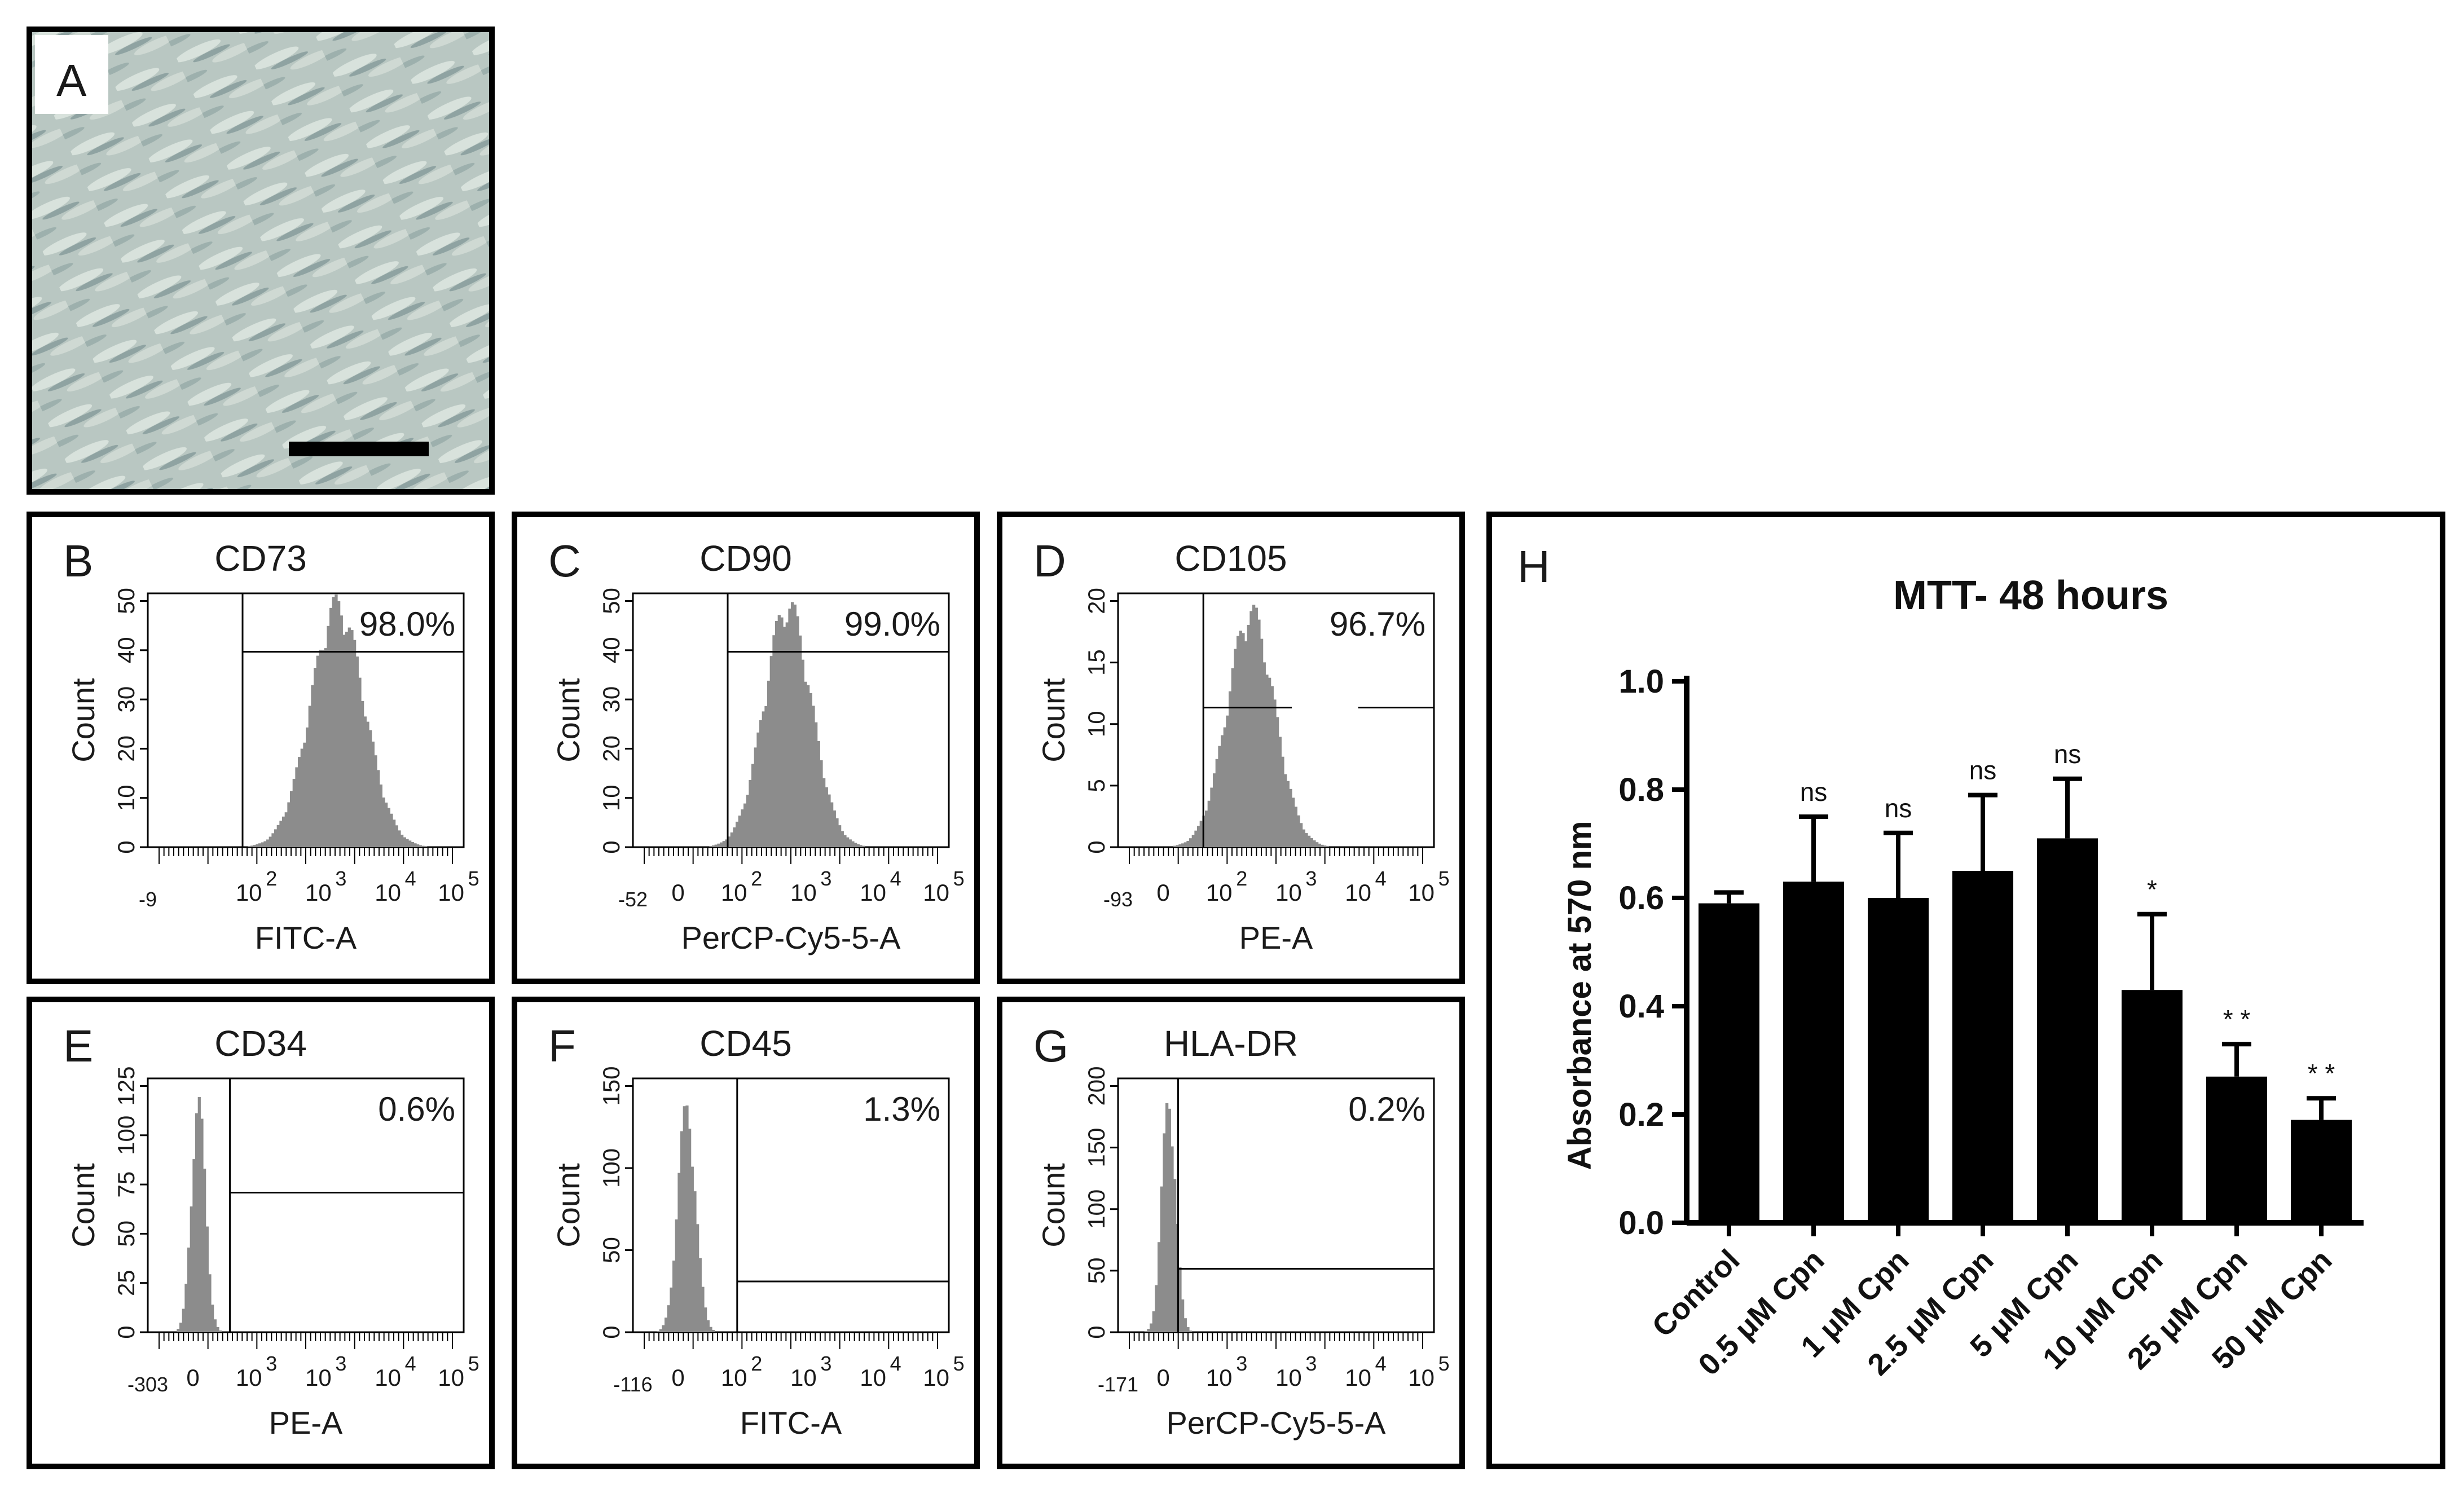 This screenshot has width=2464, height=1489. What do you see at coordinates (126, 1135) in the screenshot?
I see `y-tick-label: 100` at bounding box center [126, 1135].